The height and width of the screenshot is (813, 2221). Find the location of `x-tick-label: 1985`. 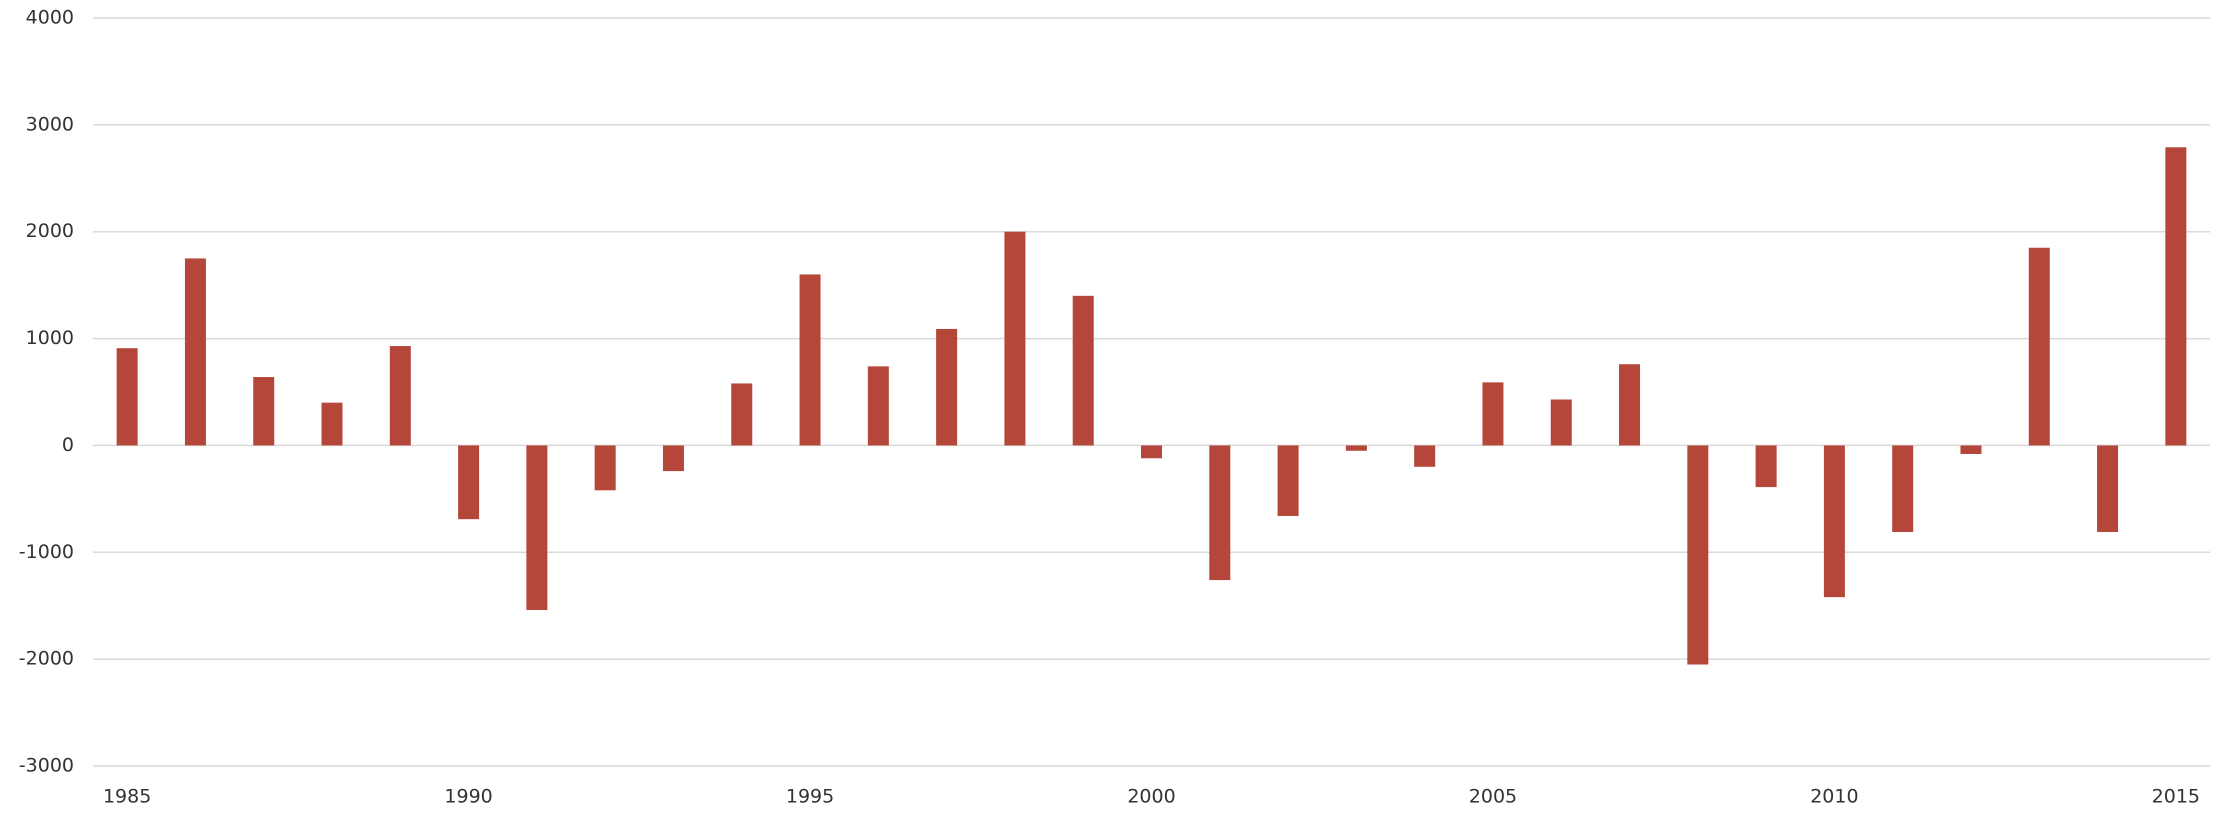

x-tick-label: 1985 is located at coordinates (127, 797).